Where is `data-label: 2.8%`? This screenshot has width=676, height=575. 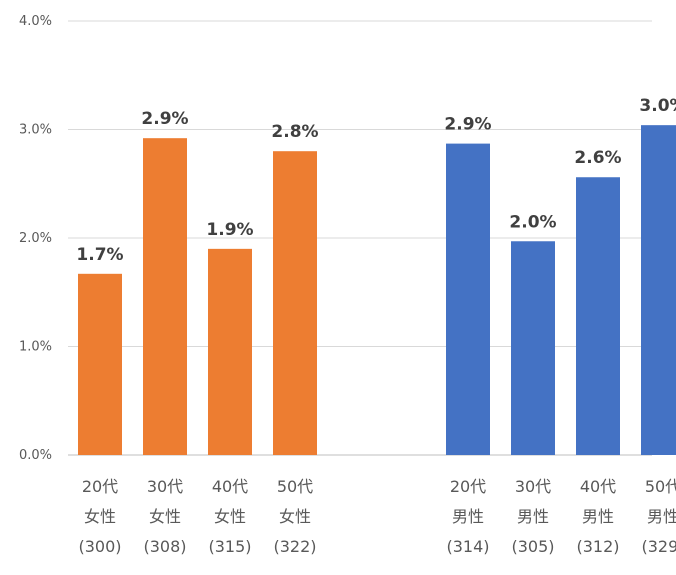 data-label: 2.8% is located at coordinates (294, 132).